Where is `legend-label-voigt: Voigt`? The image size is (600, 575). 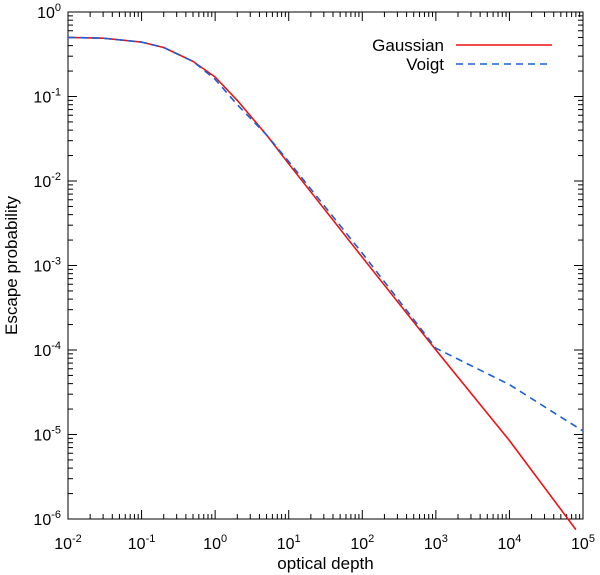
legend-label-voigt: Voigt is located at coordinates (425, 64).